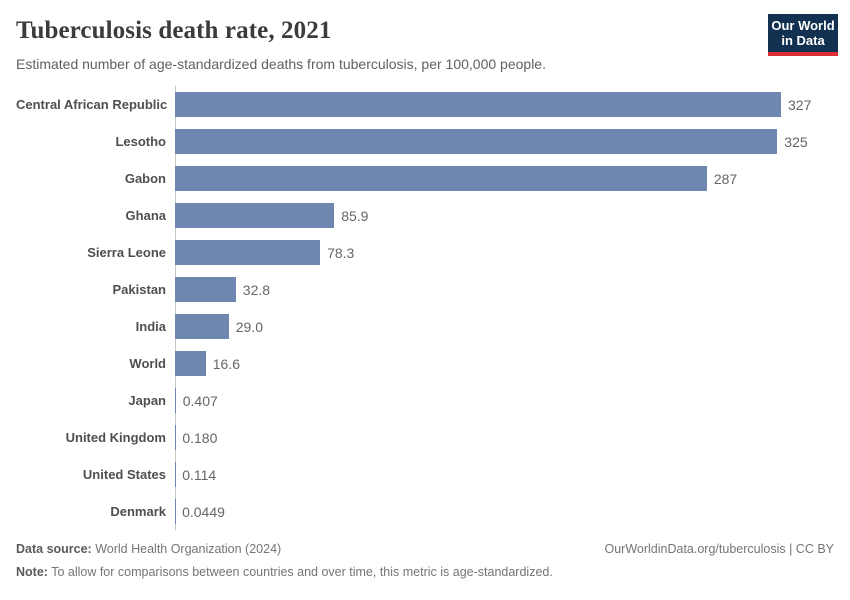 The width and height of the screenshot is (850, 600). I want to click on country-label: United Kingdom, so click(115, 437).